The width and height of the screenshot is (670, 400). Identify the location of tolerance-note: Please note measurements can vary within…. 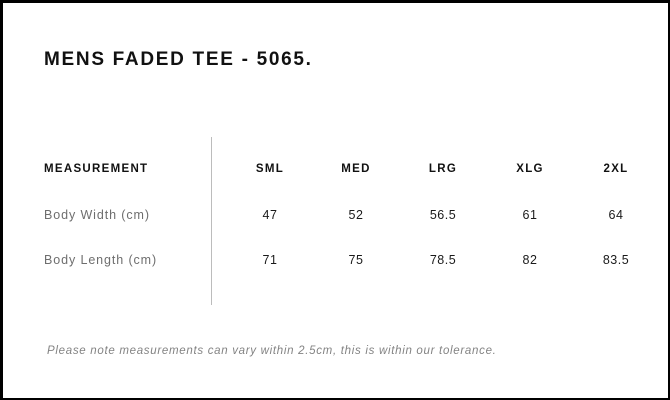
(272, 351).